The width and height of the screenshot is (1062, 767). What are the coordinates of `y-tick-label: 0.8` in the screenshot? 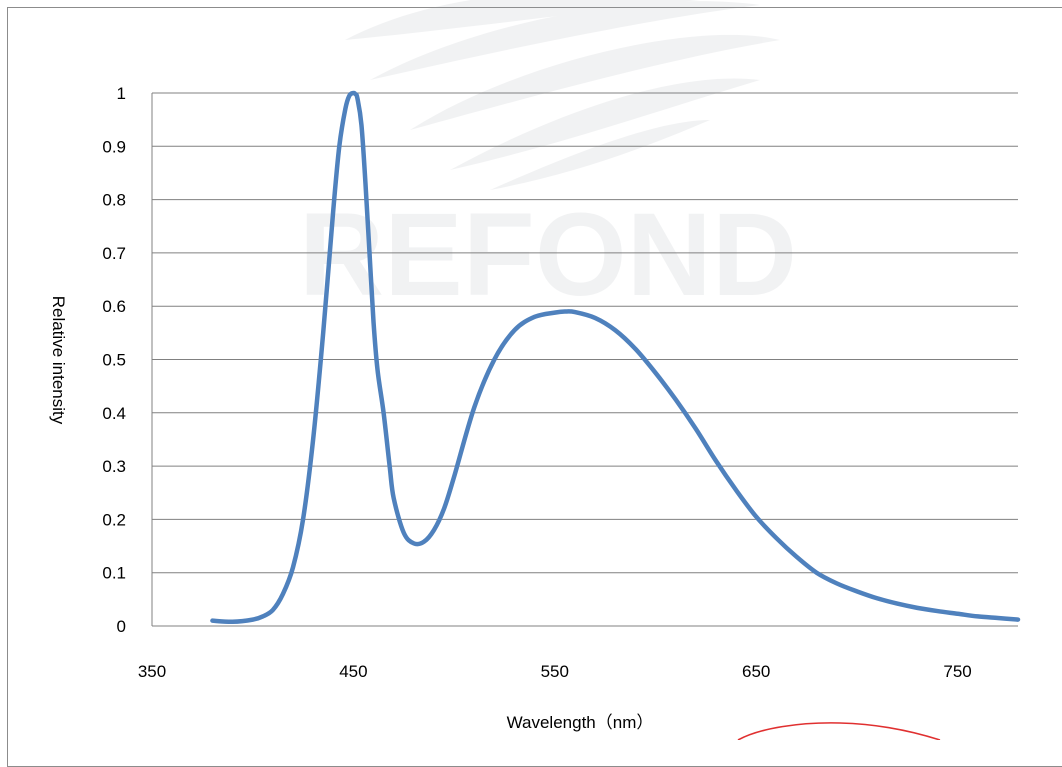 It's located at (114, 200).